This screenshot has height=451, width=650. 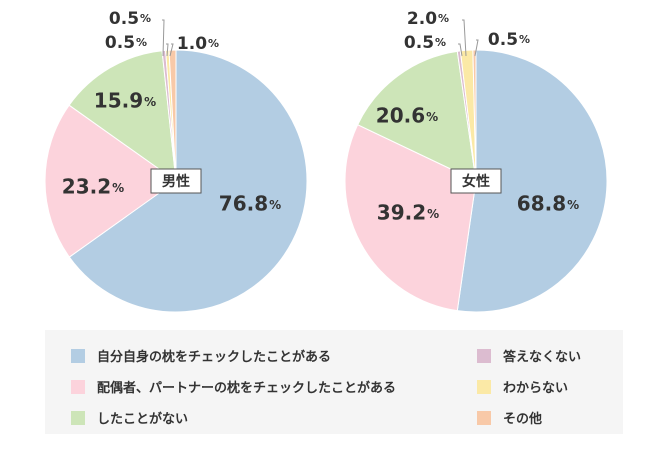 What do you see at coordinates (247, 388) in the screenshot?
I see `legend-label-partner: 配偶者、パートナーの枕をチェックしたことがある` at bounding box center [247, 388].